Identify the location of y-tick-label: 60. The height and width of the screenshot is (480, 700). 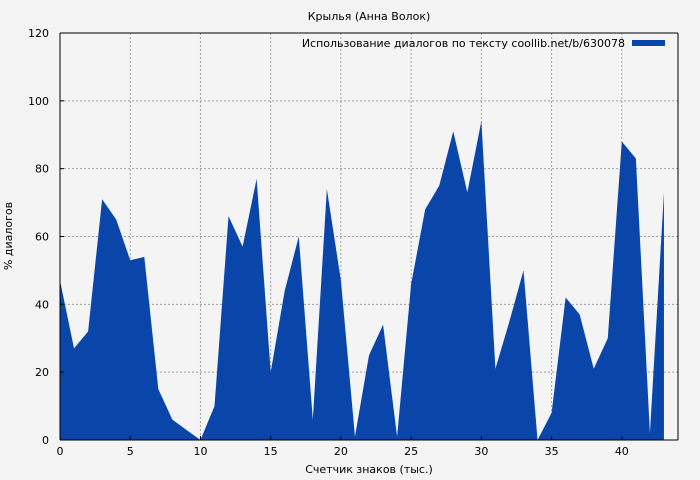
(42, 237).